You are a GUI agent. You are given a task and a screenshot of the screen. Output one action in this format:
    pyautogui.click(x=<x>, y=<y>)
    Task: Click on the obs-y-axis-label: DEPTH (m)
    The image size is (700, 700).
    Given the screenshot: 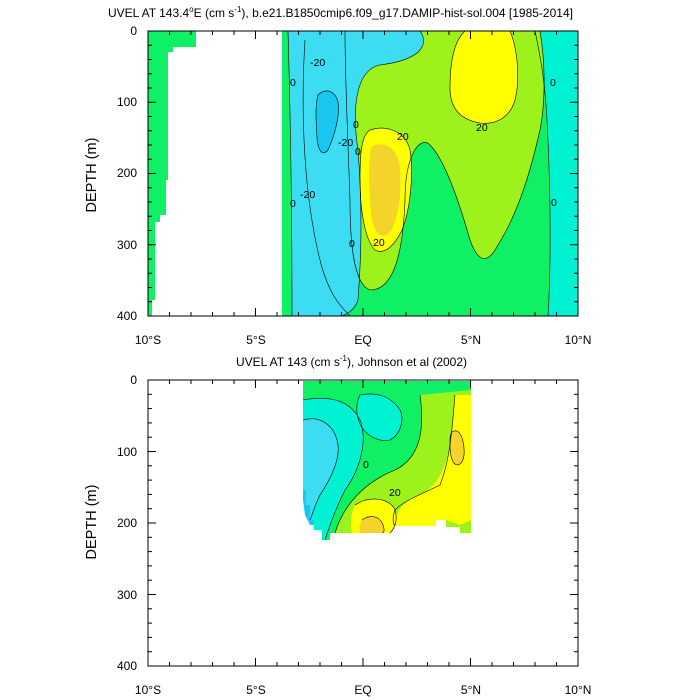 What is the action you would take?
    pyautogui.click(x=92, y=522)
    